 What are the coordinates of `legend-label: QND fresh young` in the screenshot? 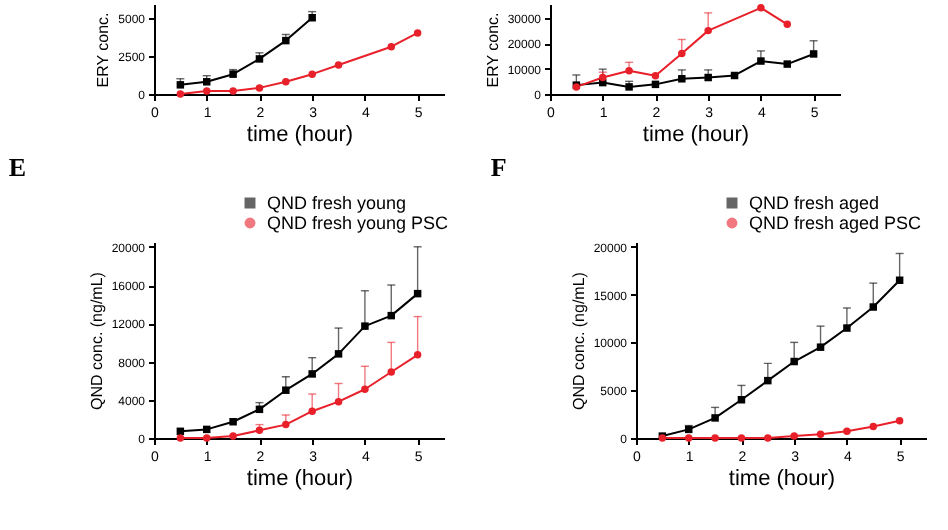 It's located at (337, 203).